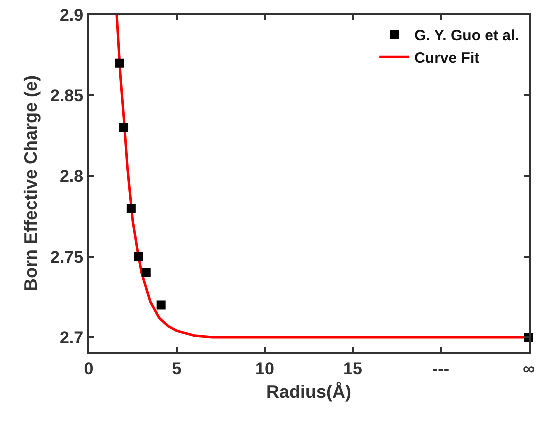 Image resolution: width=538 pixels, height=425 pixels. What do you see at coordinates (31, 183) in the screenshot?
I see `y-axis-title: Born Effective Charge (e)` at bounding box center [31, 183].